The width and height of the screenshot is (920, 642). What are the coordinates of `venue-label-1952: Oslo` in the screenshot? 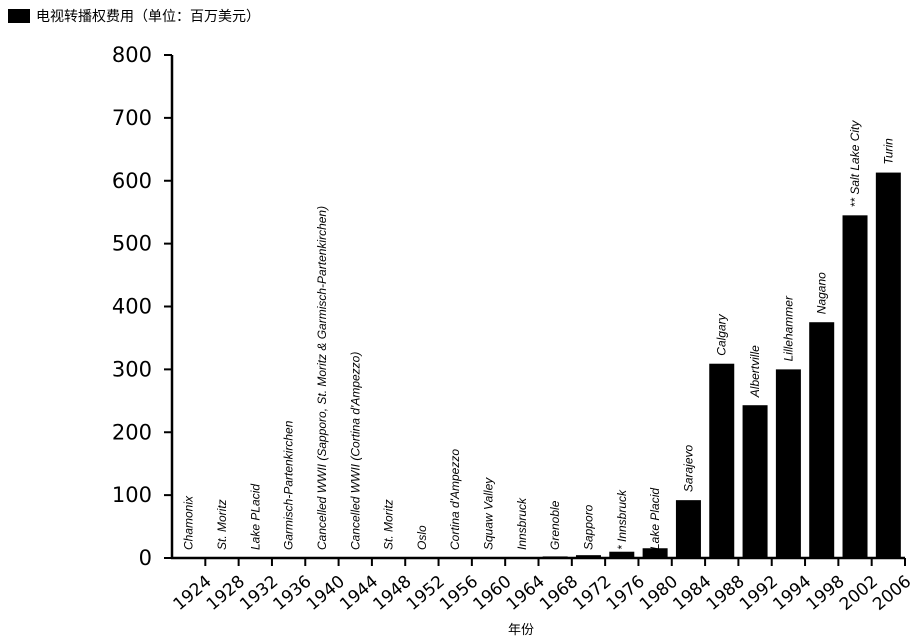 It's located at (422, 537).